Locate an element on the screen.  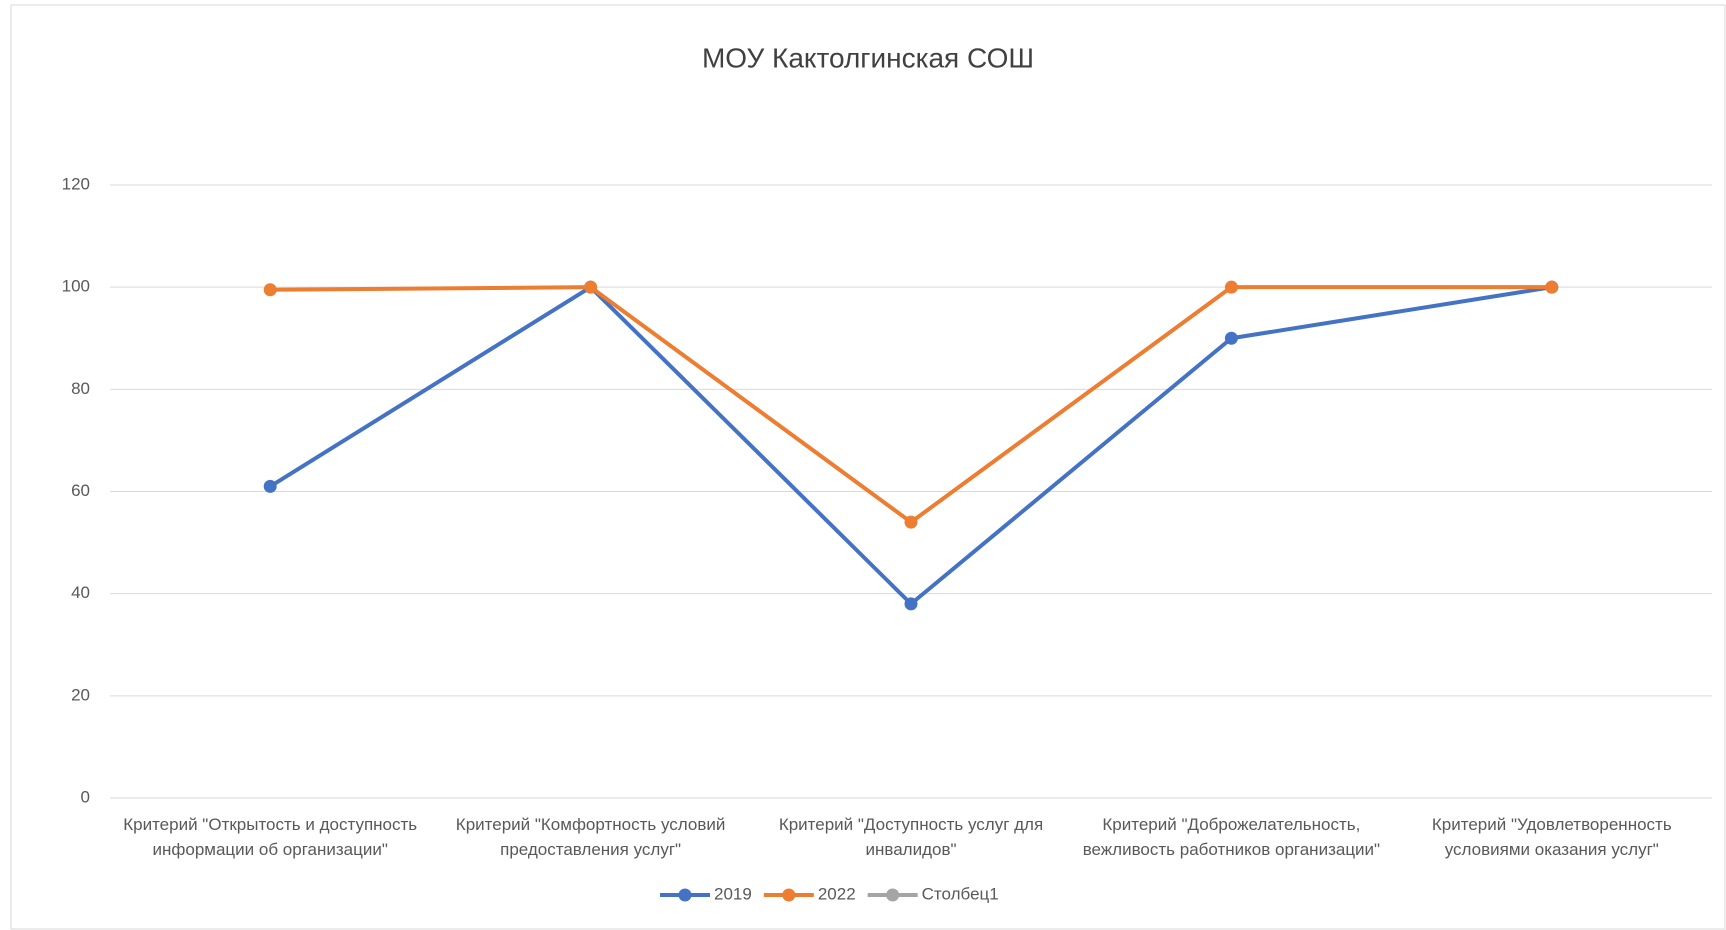
y-tick-label: 0 is located at coordinates (85, 796).